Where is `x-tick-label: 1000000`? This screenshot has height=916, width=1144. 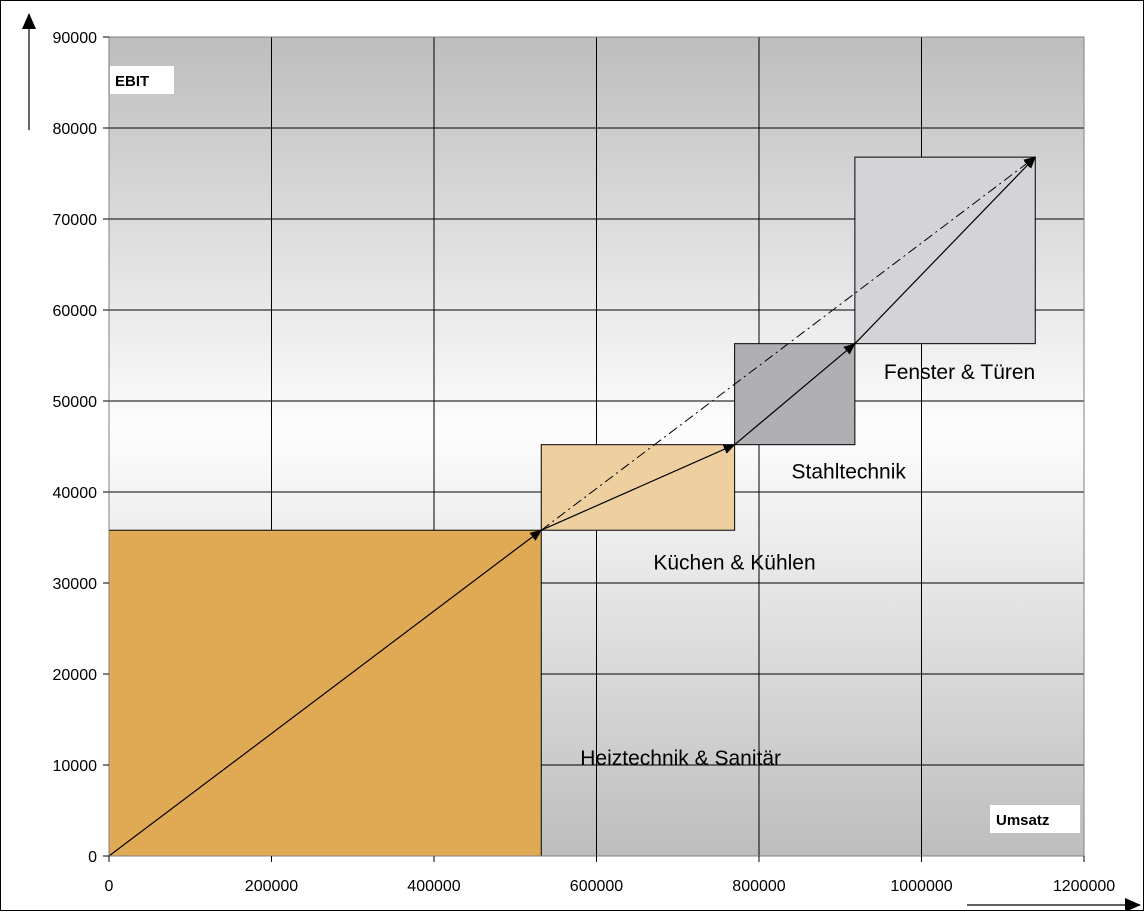
x-tick-label: 1000000 is located at coordinates (921, 886).